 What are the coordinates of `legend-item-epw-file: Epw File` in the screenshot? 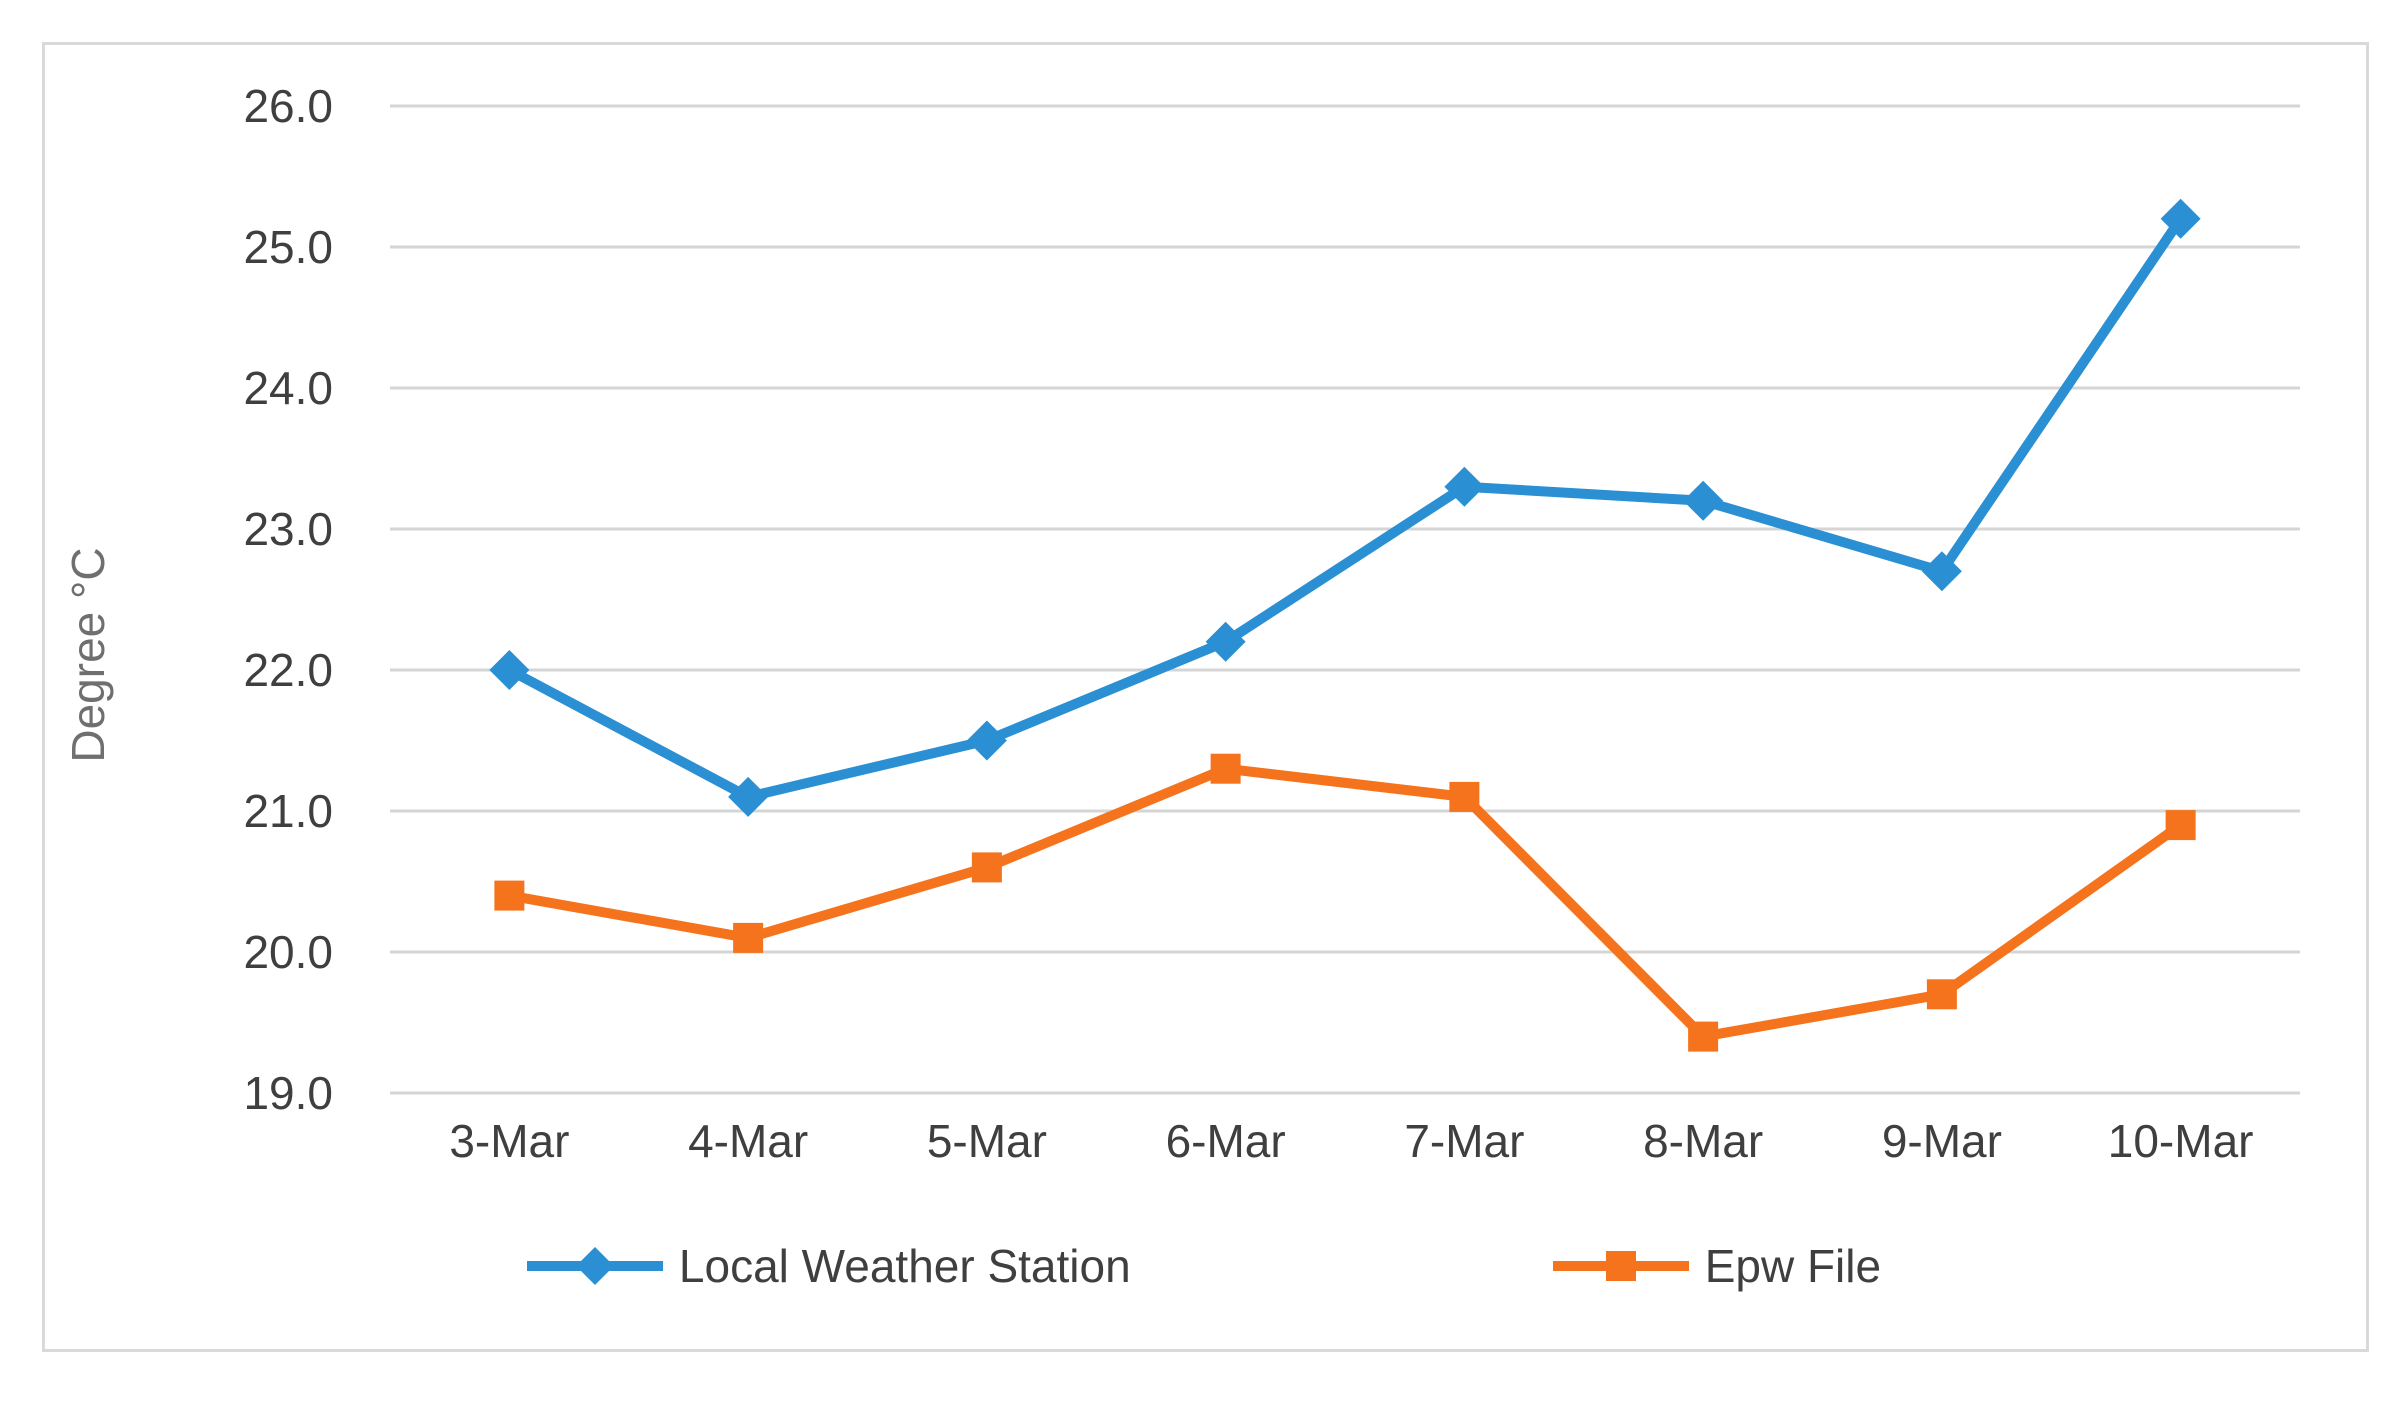 It's located at (1716, 1266).